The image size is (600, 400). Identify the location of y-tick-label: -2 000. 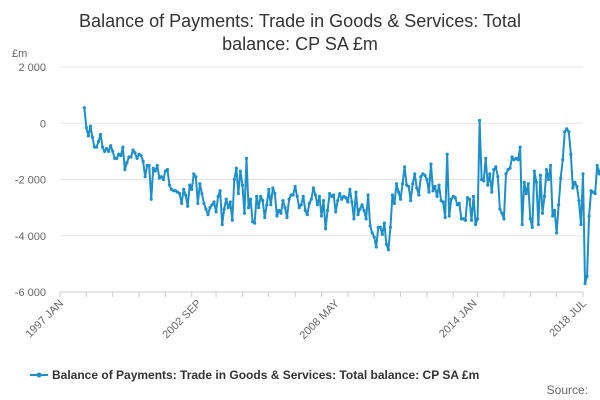
(30, 181).